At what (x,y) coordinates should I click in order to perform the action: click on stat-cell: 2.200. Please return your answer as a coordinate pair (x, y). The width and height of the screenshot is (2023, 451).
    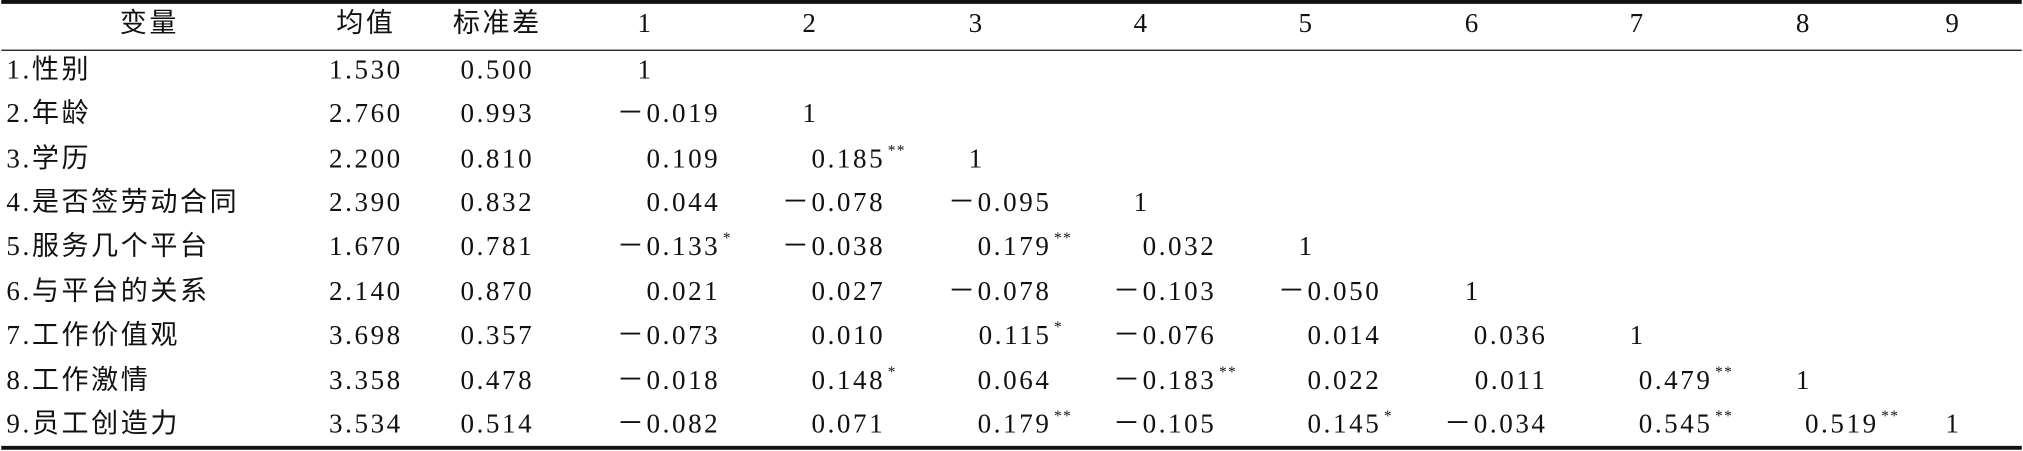
    Looking at the image, I should click on (366, 158).